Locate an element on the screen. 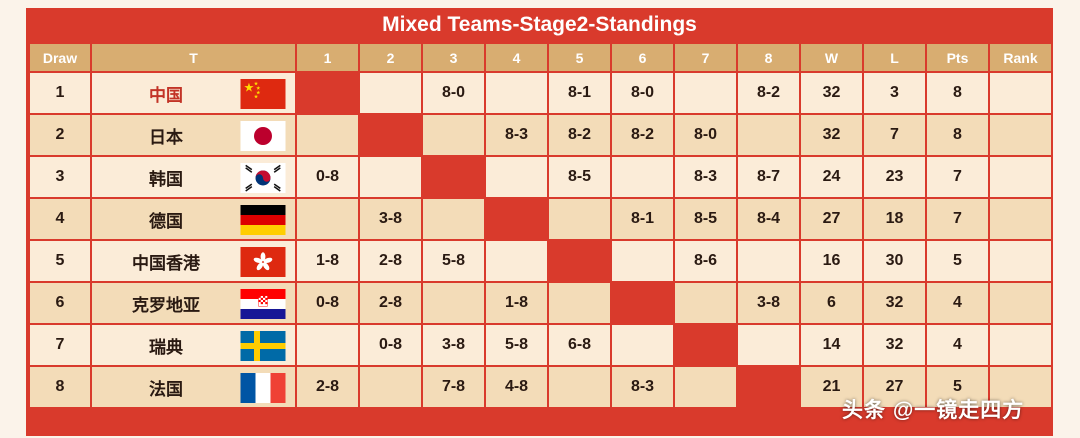  team-cell: 中国香港 is located at coordinates (193, 261).